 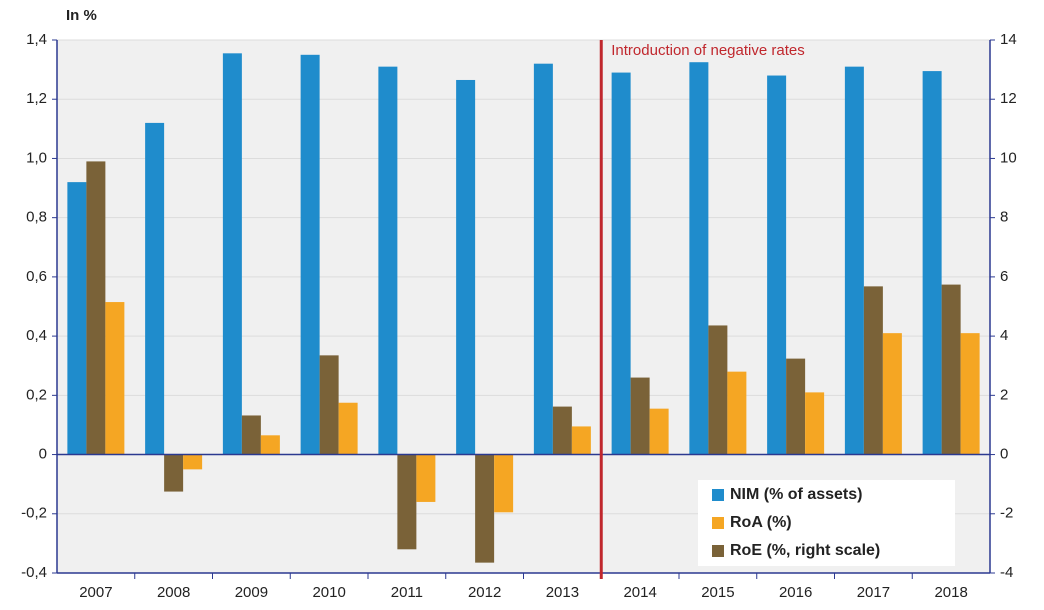 I want to click on x-tick-label: 2008, so click(x=173, y=592).